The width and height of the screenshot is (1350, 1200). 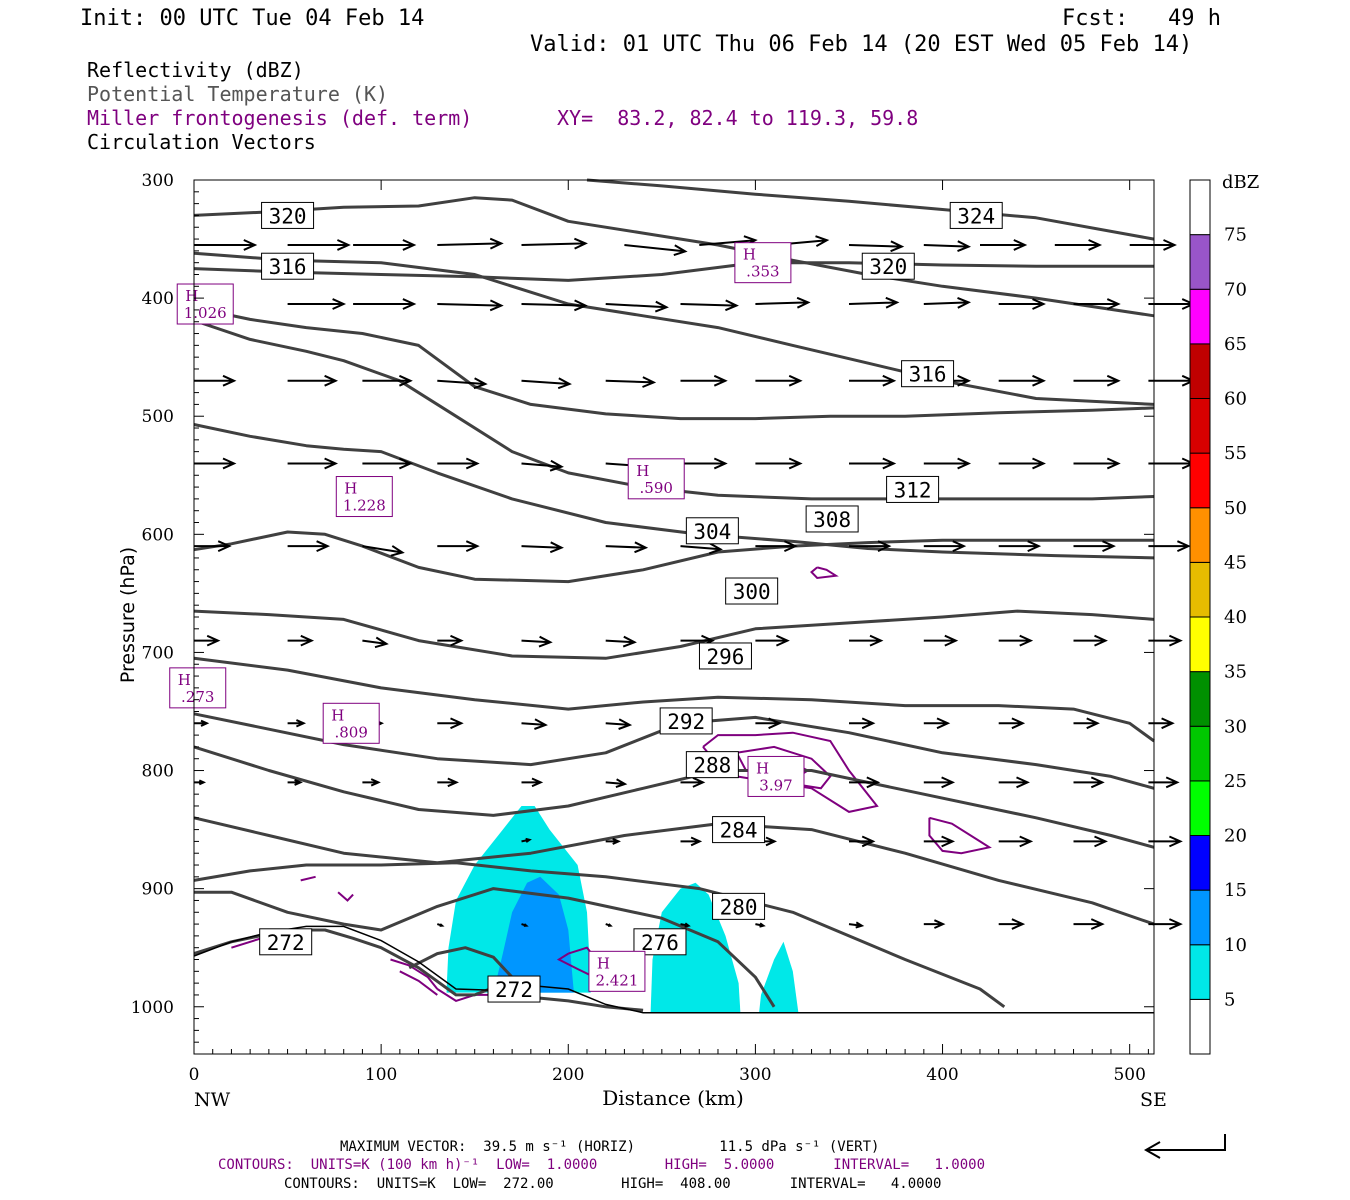 What do you see at coordinates (603, 963) in the screenshot?
I see `frontogenesis-high-marker-7: H` at bounding box center [603, 963].